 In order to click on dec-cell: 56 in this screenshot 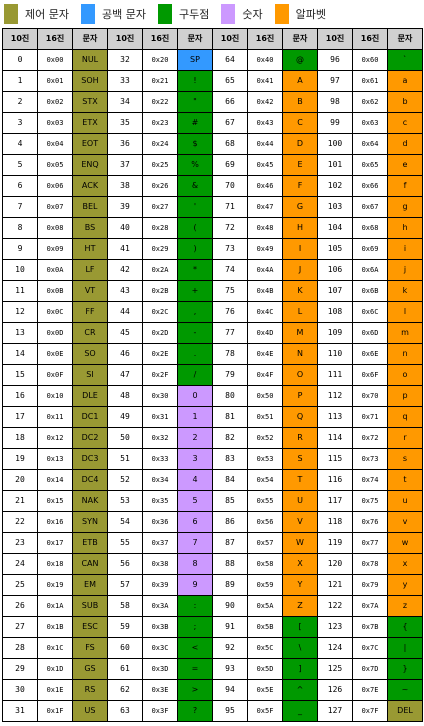, I will do `click(125, 564)`.